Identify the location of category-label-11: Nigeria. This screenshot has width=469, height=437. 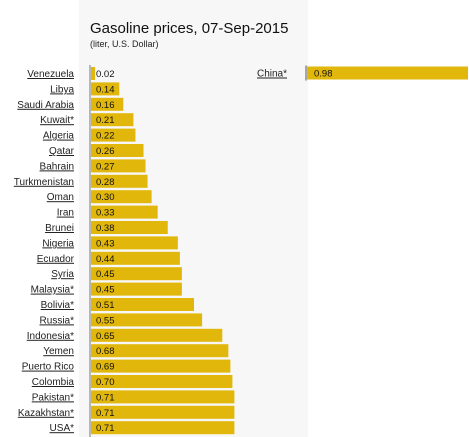
(58, 243).